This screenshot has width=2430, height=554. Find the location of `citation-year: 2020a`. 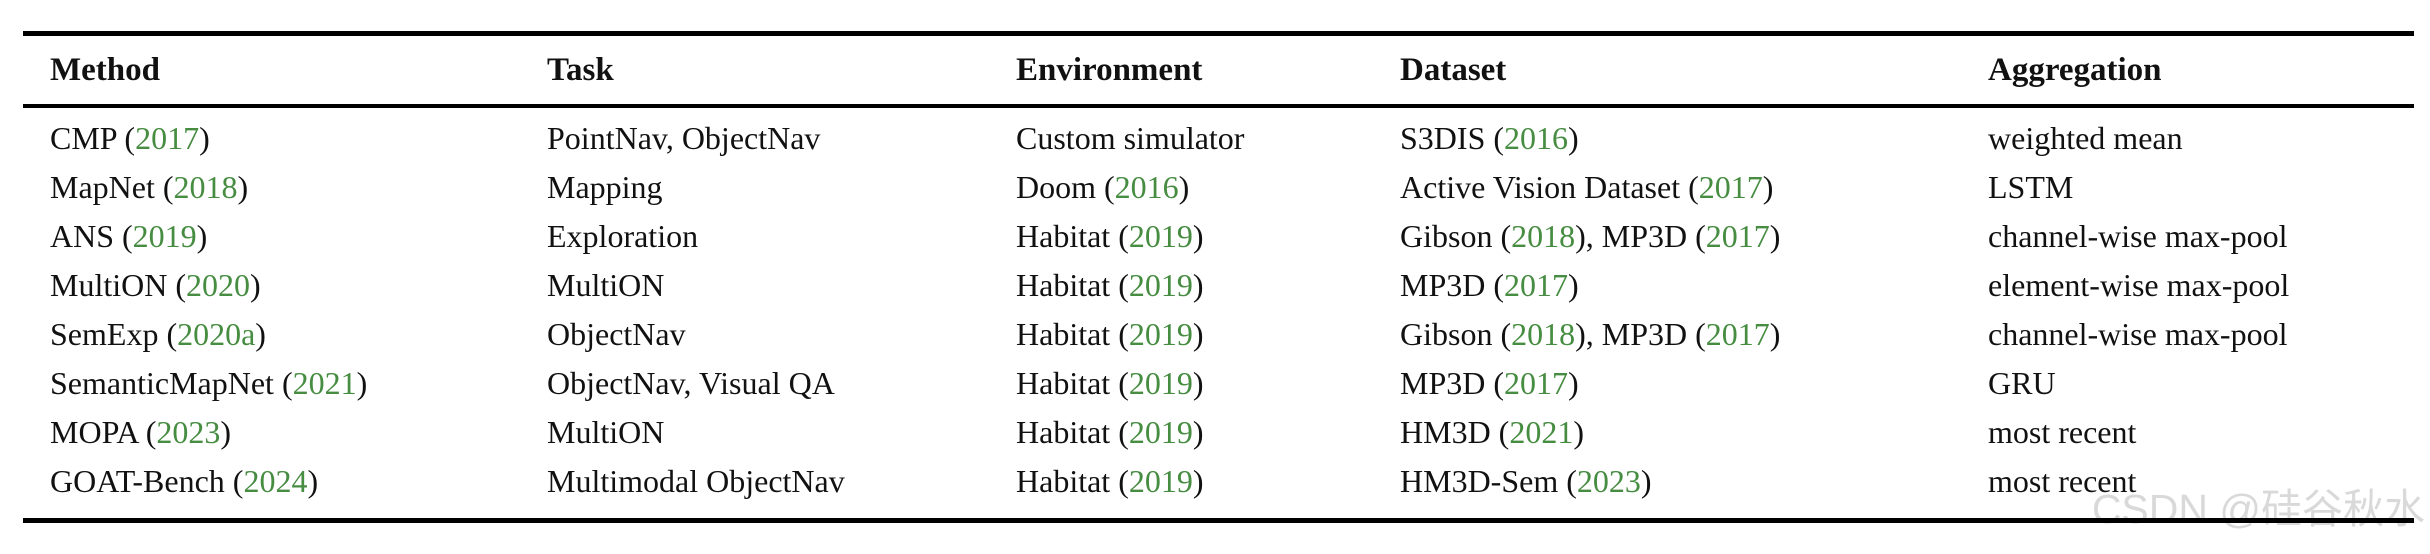

citation-year: 2020a is located at coordinates (216, 334).